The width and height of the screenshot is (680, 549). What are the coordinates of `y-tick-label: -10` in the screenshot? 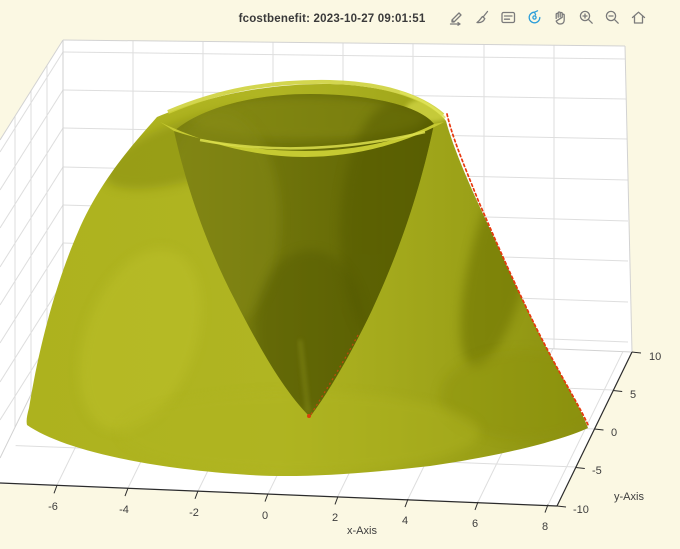 It's located at (581, 510).